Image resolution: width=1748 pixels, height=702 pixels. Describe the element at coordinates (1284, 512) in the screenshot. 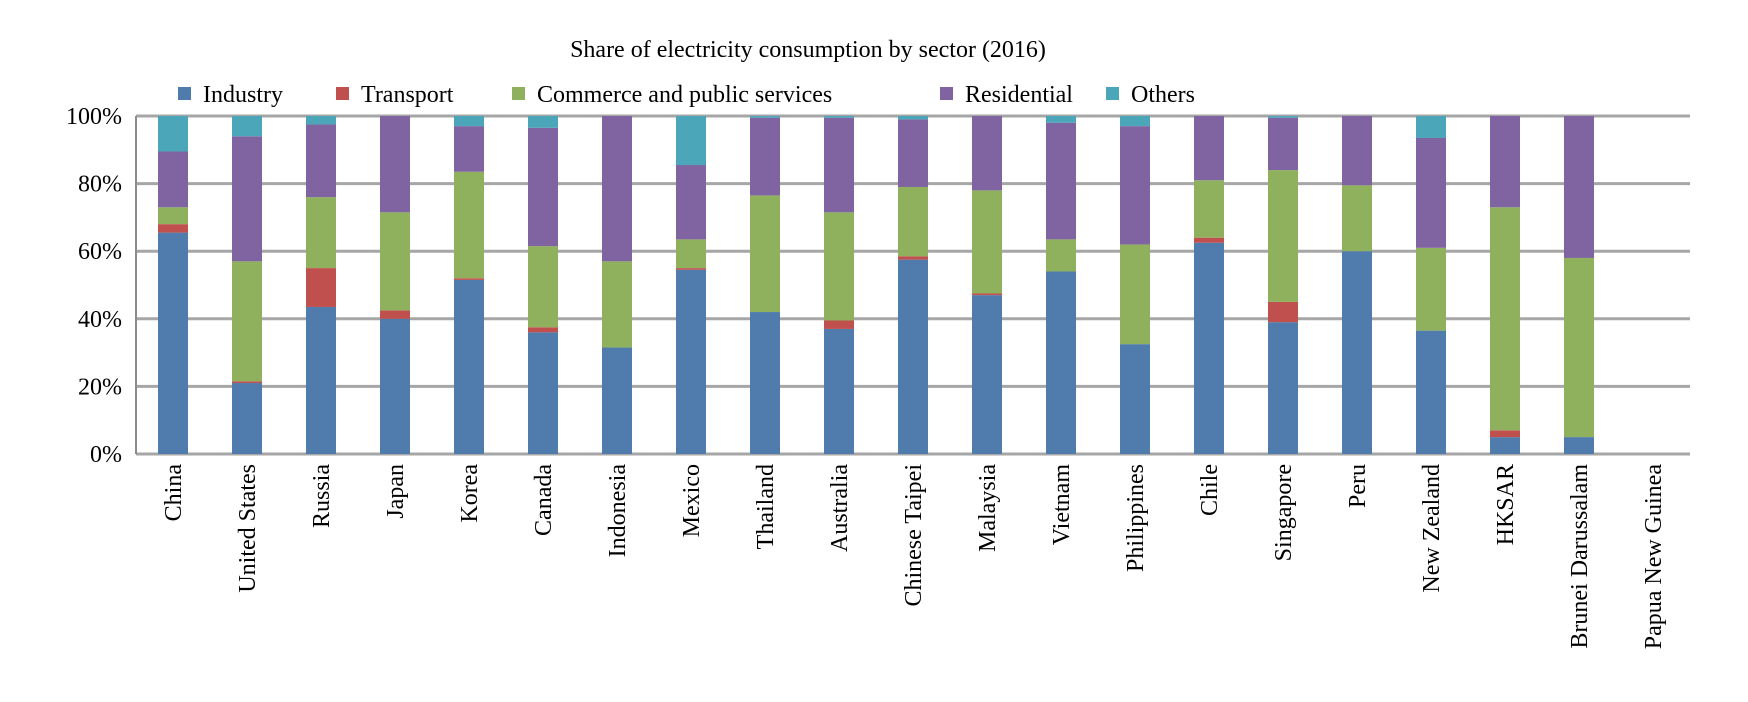

I see `x-tick-label: Singapore` at that location.